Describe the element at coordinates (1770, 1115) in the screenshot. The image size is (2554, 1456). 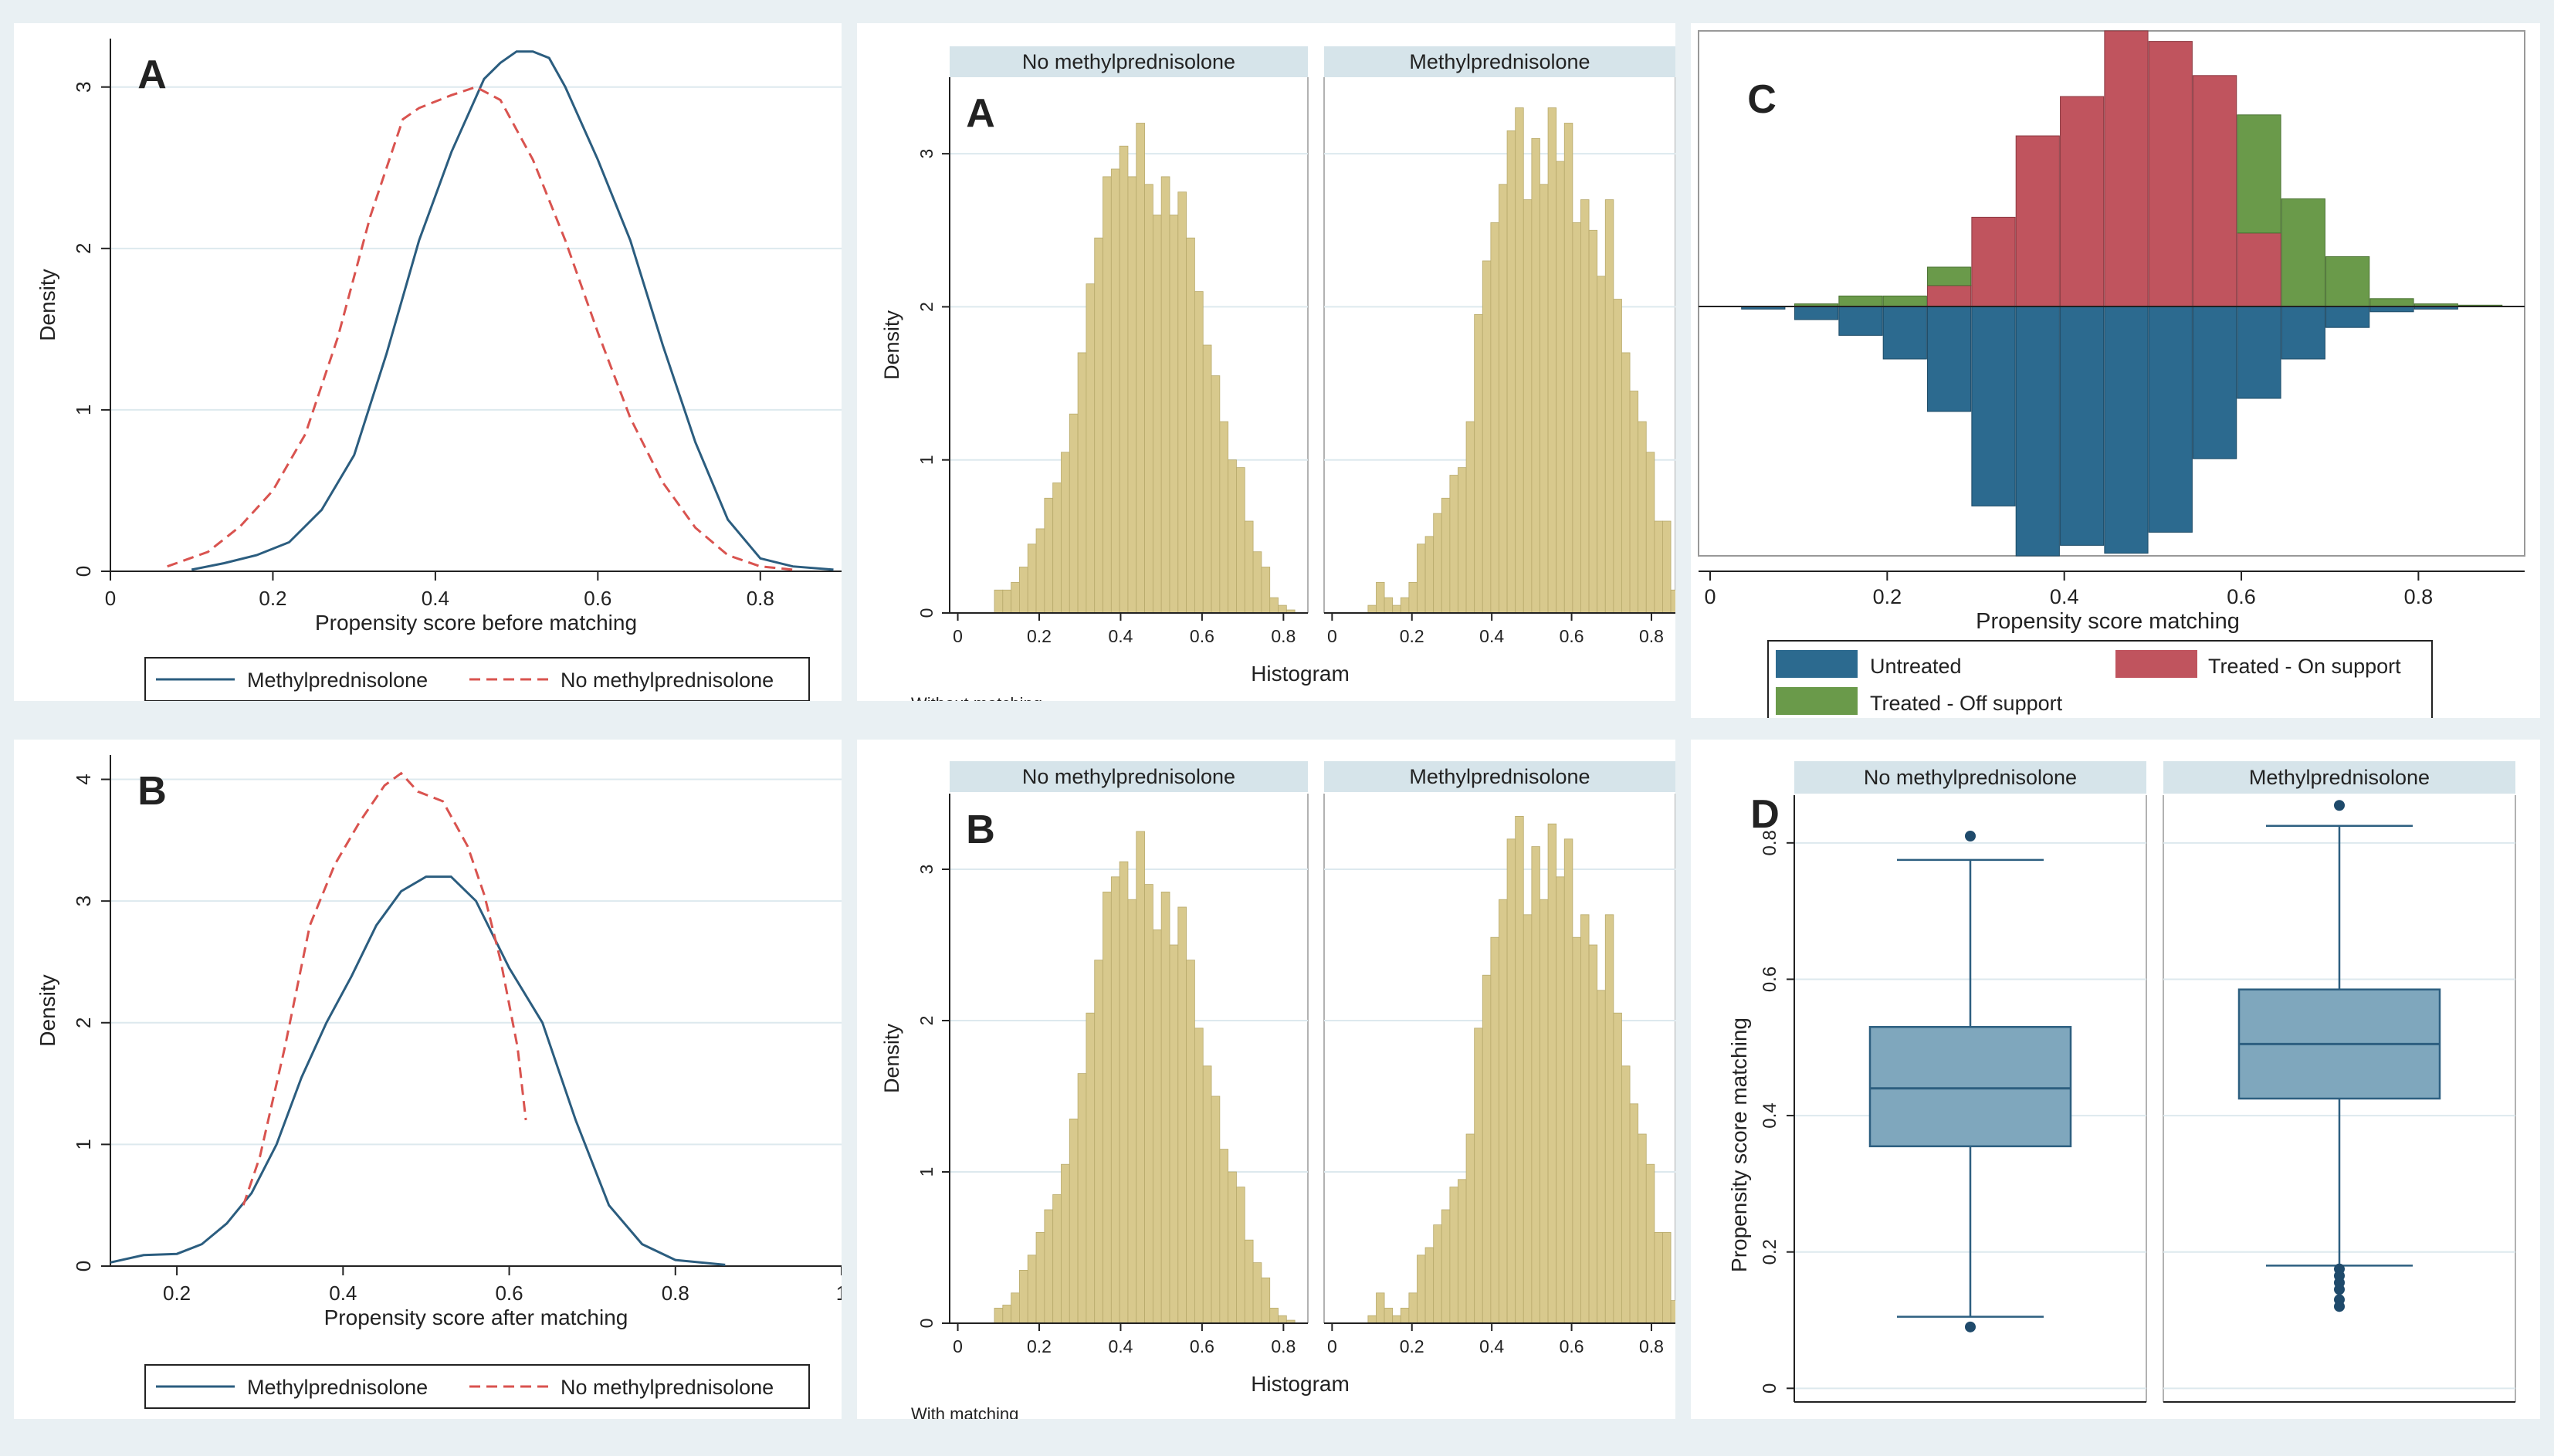
I see `y-tick-label: 0.4` at that location.